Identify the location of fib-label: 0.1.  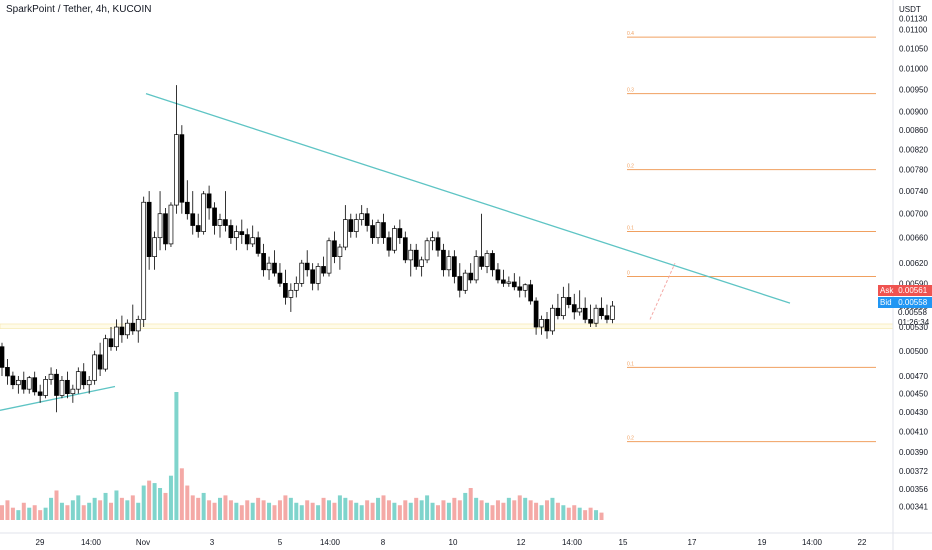
(630, 229).